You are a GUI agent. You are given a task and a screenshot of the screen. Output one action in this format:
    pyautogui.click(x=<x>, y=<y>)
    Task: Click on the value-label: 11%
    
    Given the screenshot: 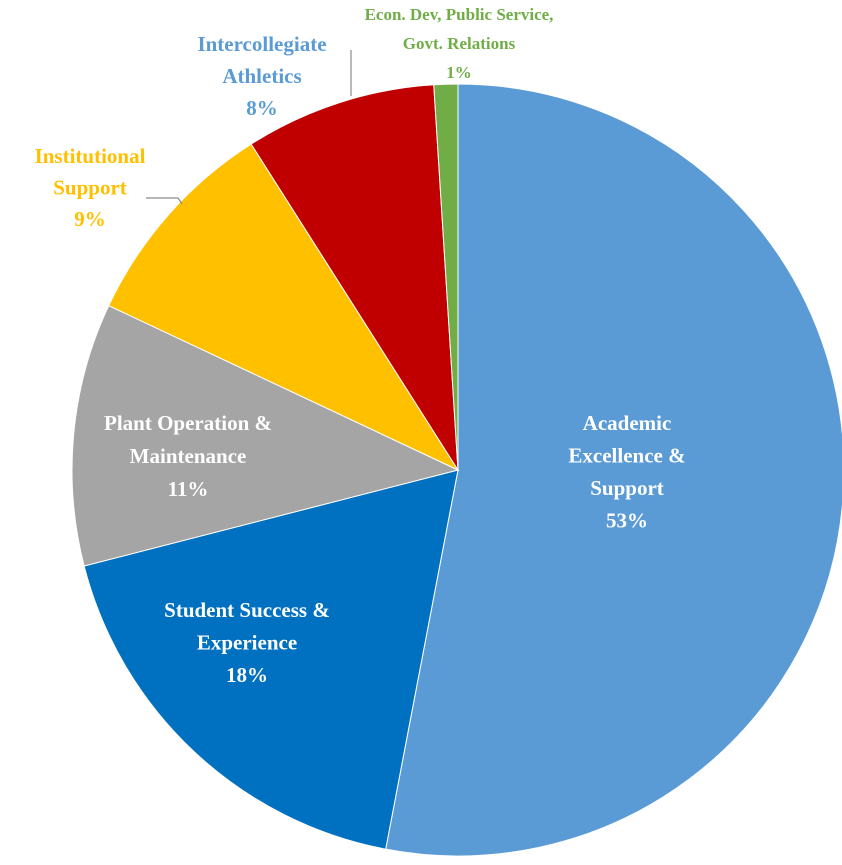 What is the action you would take?
    pyautogui.click(x=188, y=489)
    